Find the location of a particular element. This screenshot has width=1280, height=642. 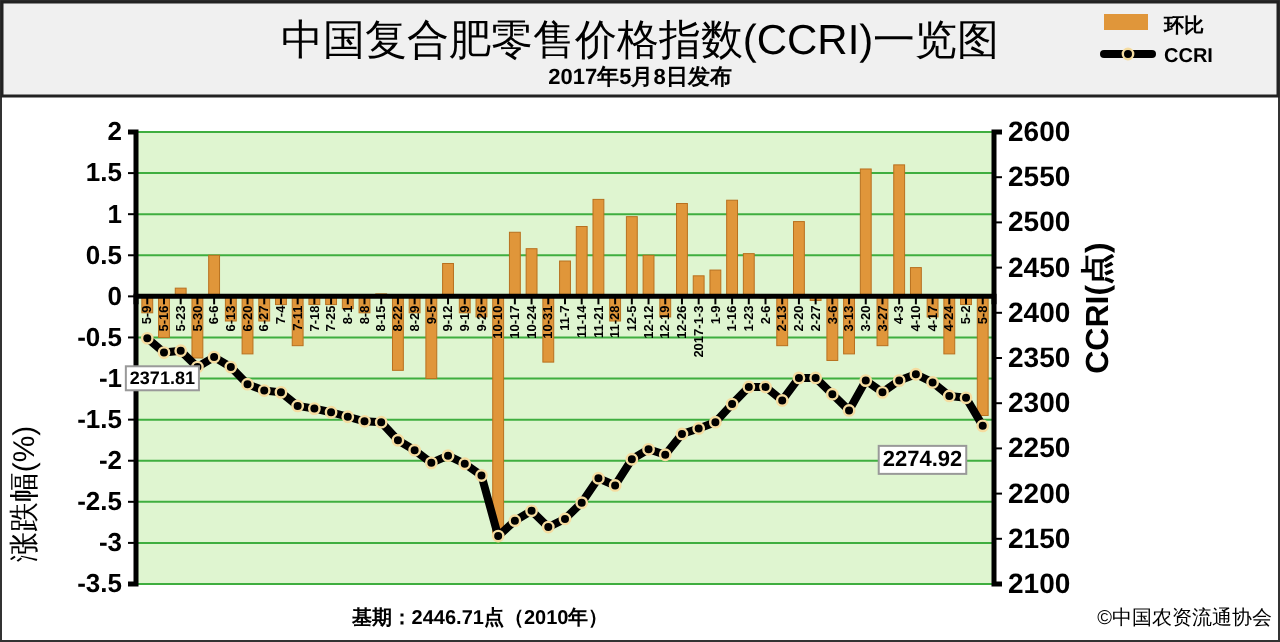

y2-tick-label: 2600 is located at coordinates (1039, 130).